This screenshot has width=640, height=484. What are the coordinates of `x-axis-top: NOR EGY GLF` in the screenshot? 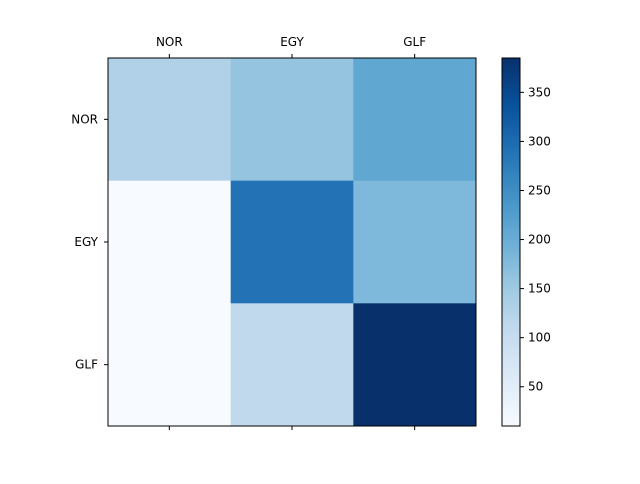 It's located at (291, 46).